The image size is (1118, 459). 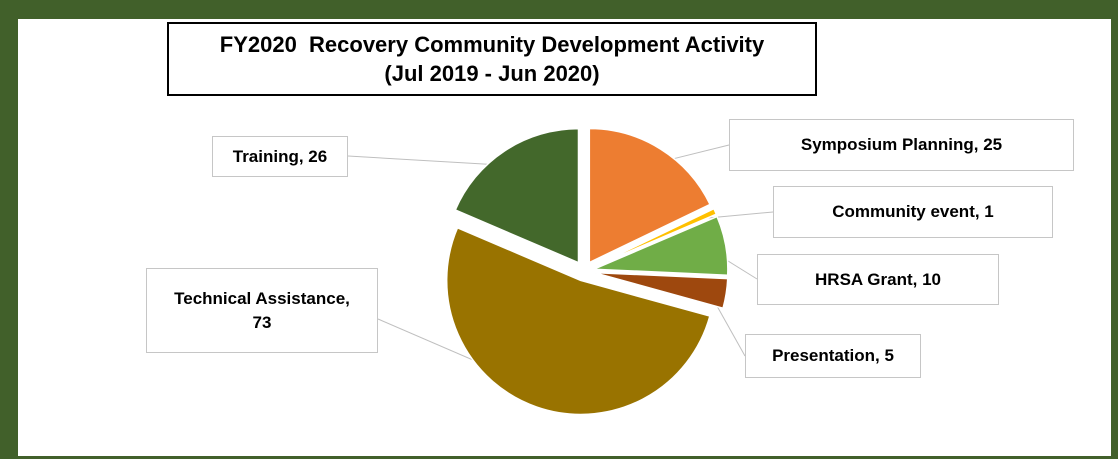 I want to click on leader-line-community-event, so click(x=736, y=215).